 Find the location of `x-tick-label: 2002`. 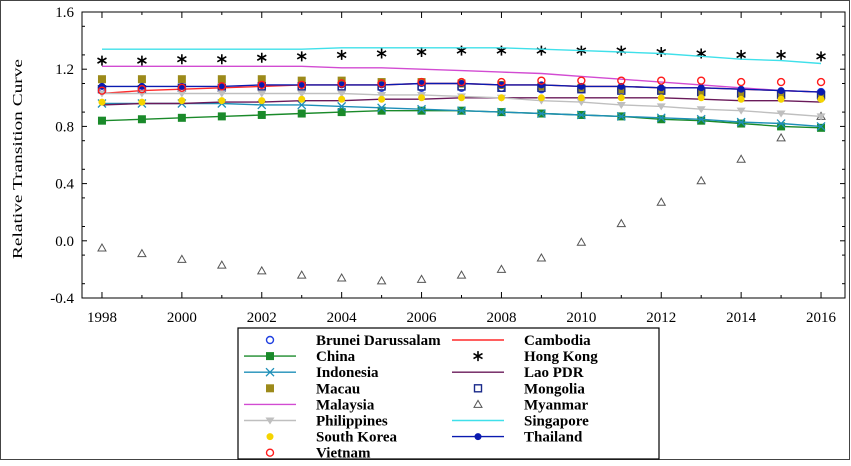

x-tick-label: 2002 is located at coordinates (262, 318).